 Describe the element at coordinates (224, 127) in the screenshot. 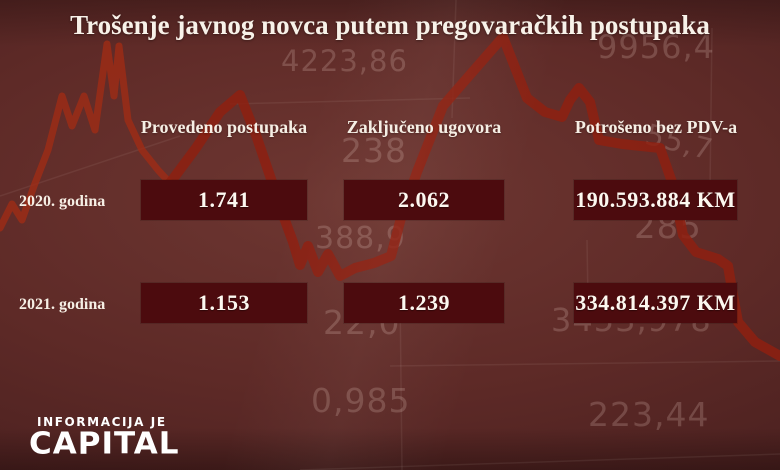

I see `column-header-provedeno-postupaka: Provedeno postupaka` at that location.